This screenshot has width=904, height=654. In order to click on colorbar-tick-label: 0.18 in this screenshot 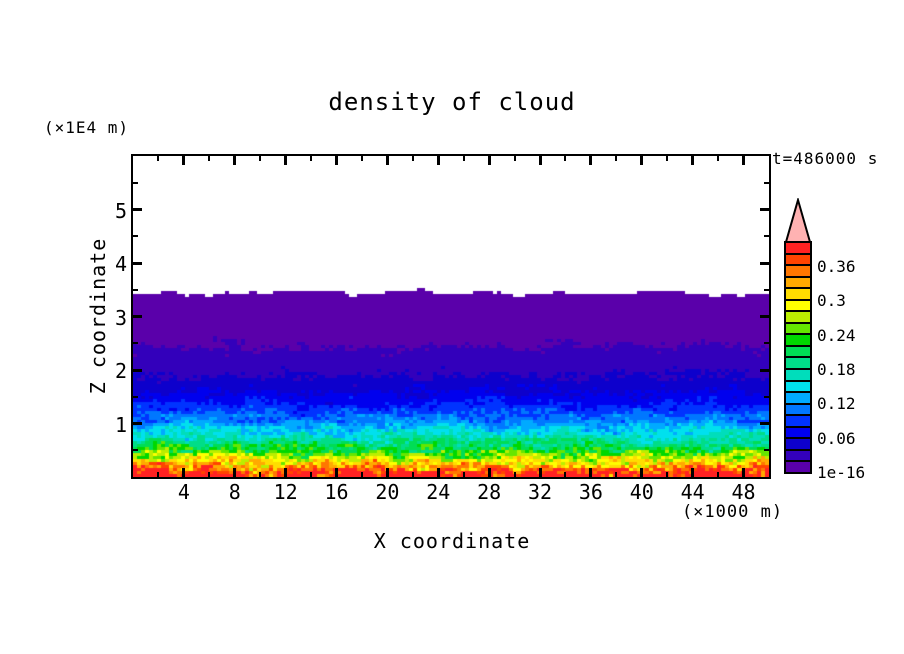, I will do `click(836, 369)`.